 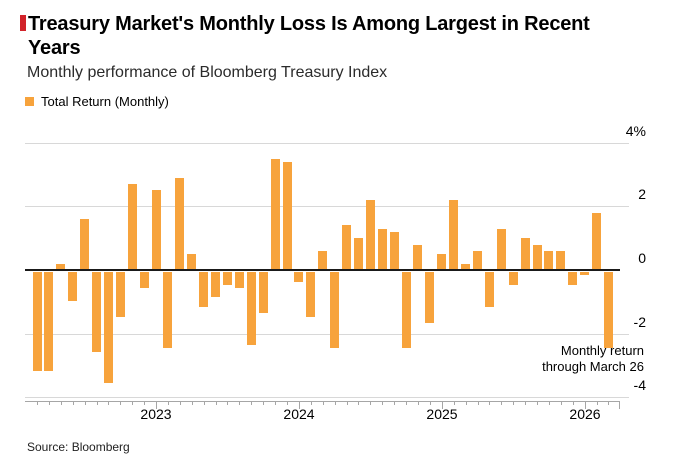 I want to click on bar-may-2024, so click(x=346, y=247).